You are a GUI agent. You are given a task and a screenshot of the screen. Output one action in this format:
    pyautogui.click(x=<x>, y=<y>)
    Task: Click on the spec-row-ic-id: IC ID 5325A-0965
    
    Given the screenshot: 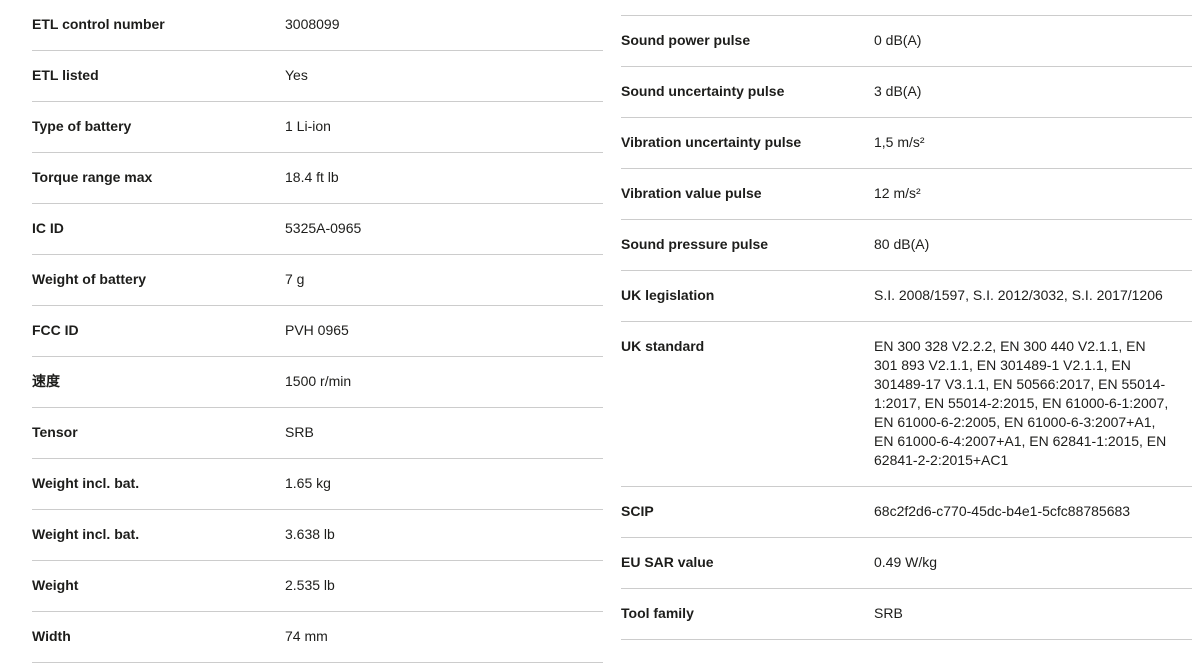 What is the action you would take?
    pyautogui.click(x=317, y=229)
    